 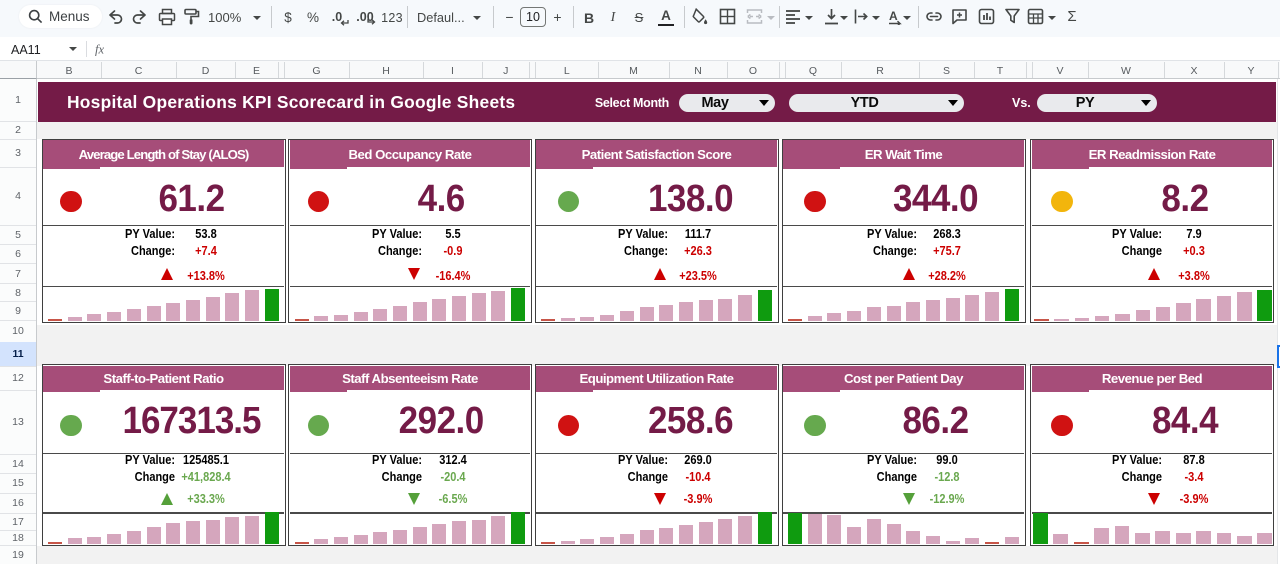 What do you see at coordinates (893, 16) in the screenshot?
I see `svg-text: A` at bounding box center [893, 16].